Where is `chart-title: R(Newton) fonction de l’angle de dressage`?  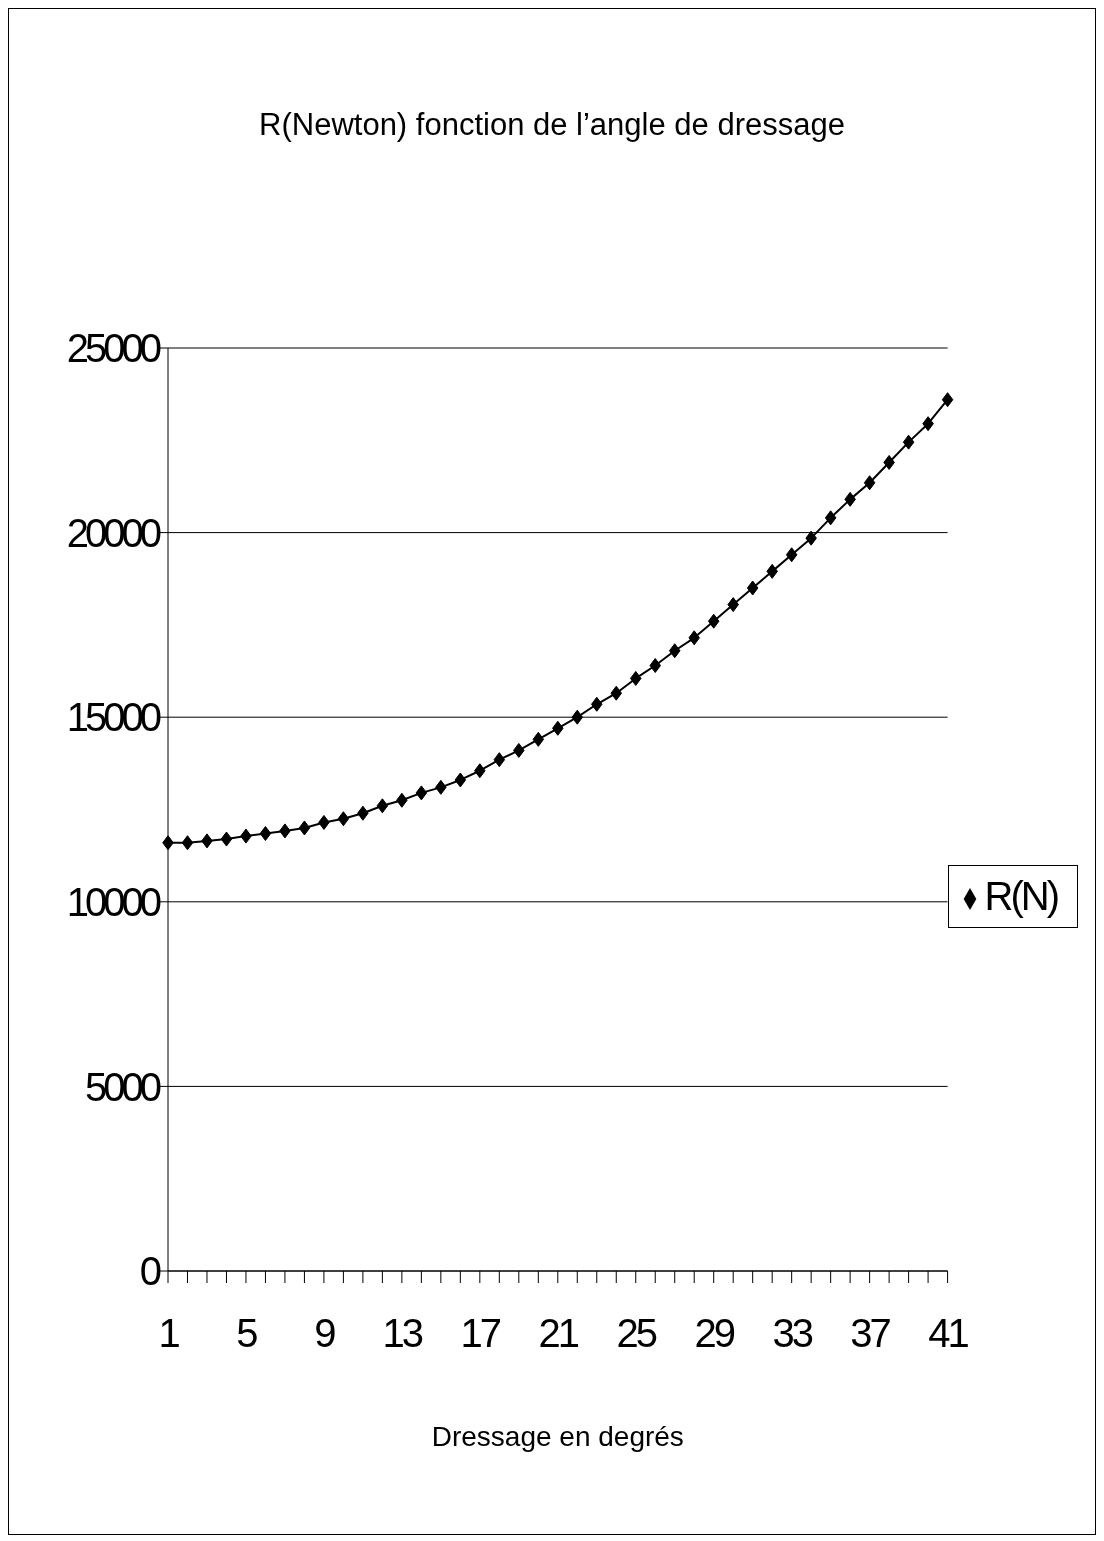
chart-title: R(Newton) fonction de l’angle de dressage is located at coordinates (552, 125).